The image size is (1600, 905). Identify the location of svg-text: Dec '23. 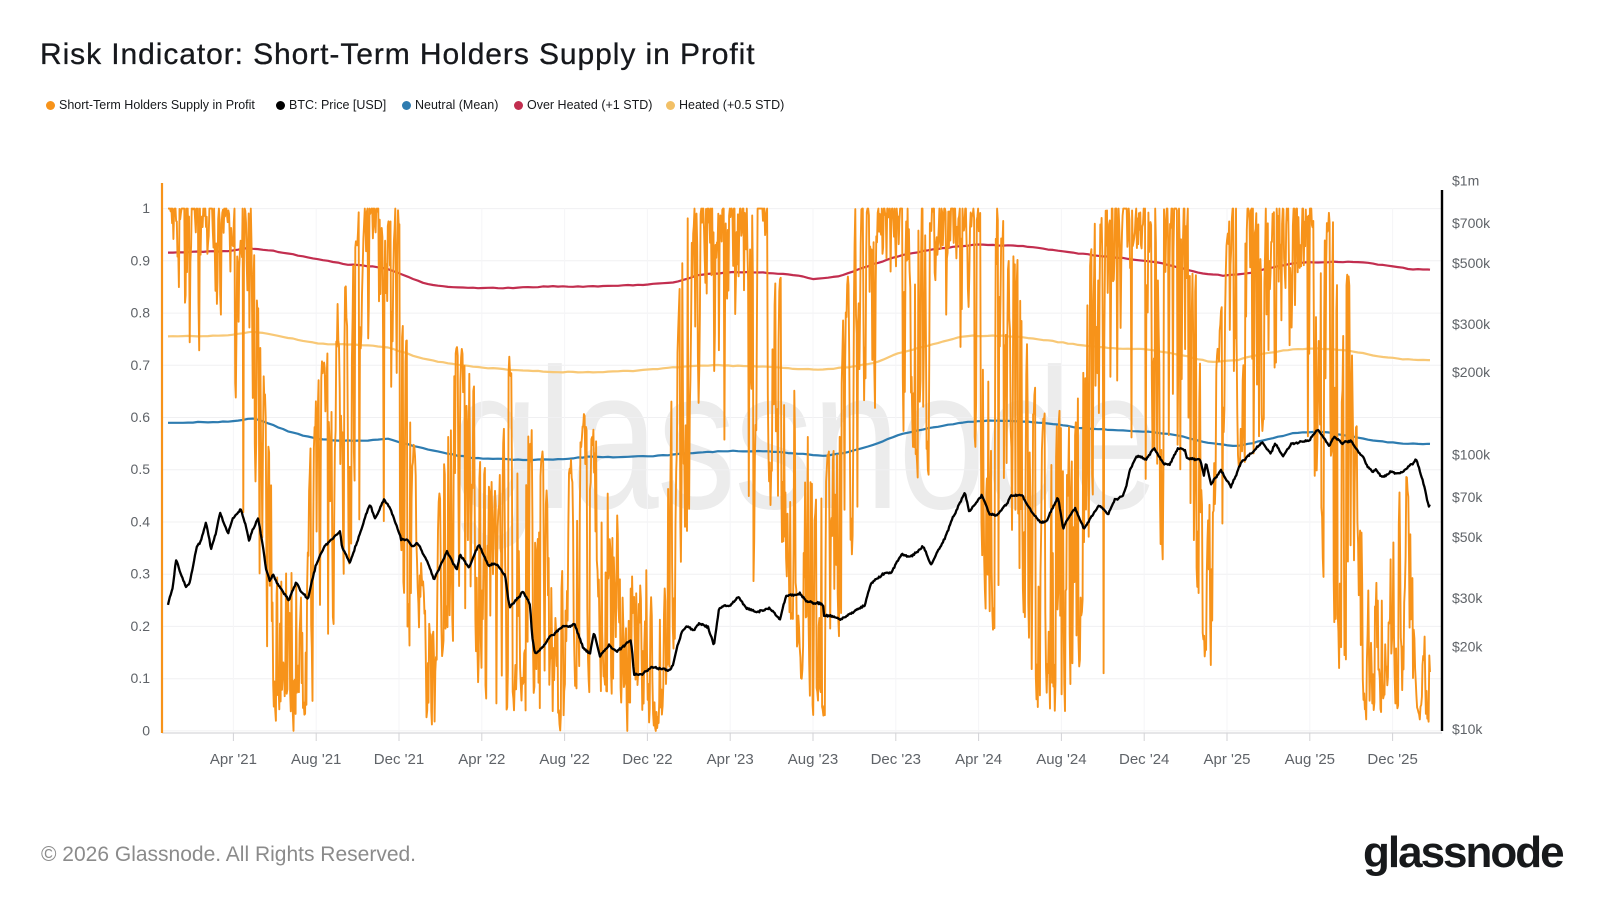
(896, 759).